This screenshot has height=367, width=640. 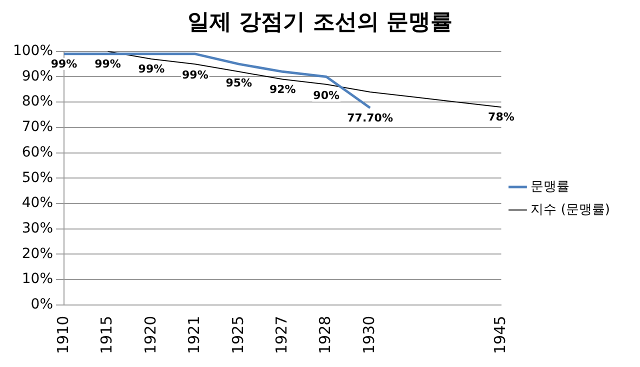 I want to click on x-tick-label: 1930, so click(x=369, y=335).